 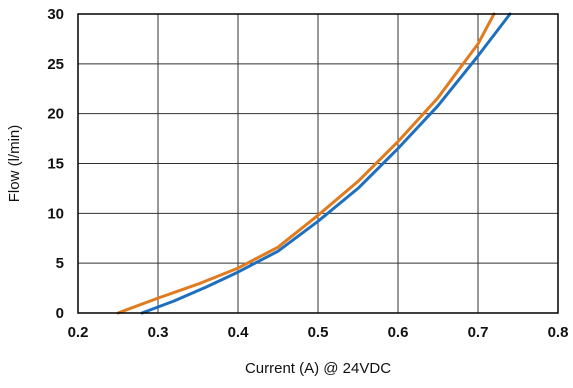 What do you see at coordinates (14, 164) in the screenshot?
I see `y-axis-title: Flow (l/min)` at bounding box center [14, 164].